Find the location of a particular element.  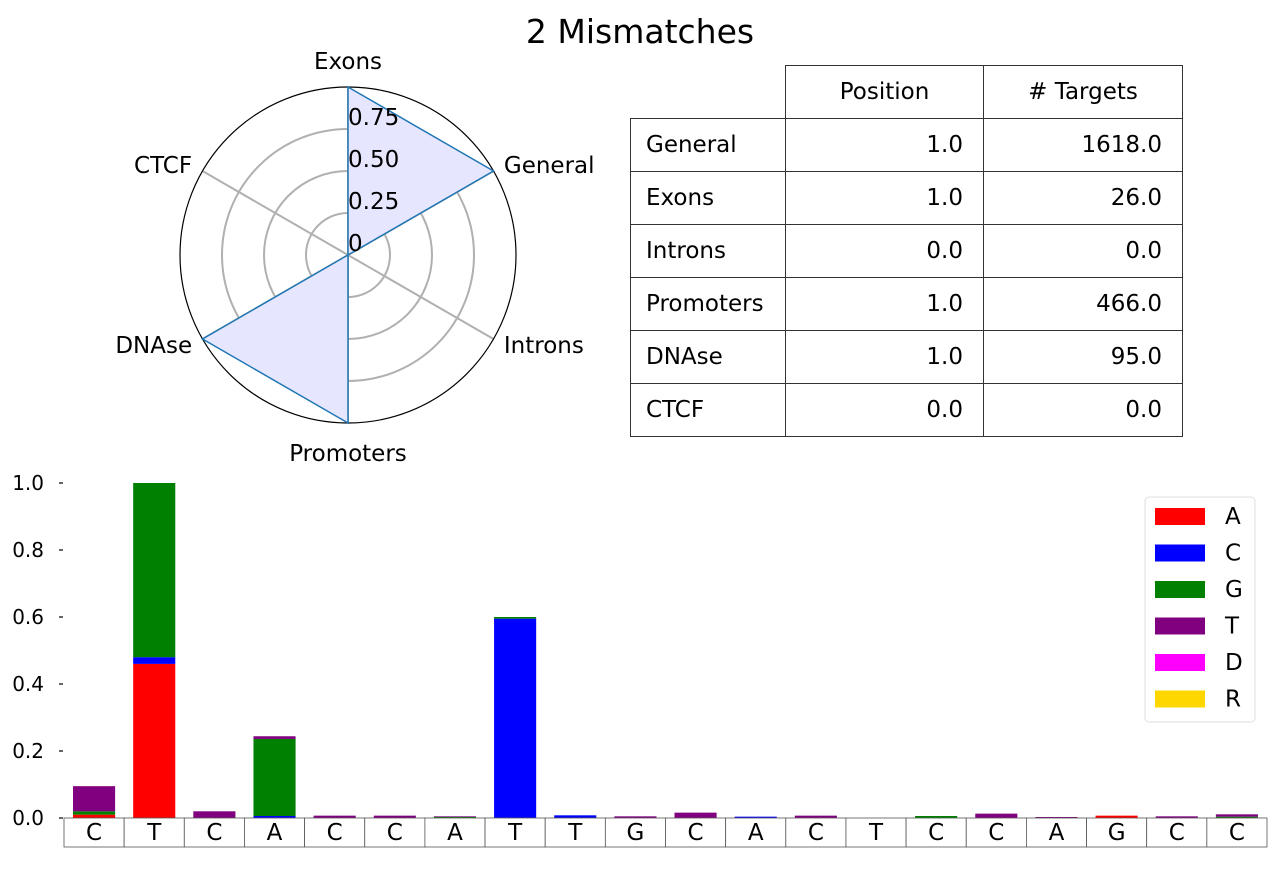

row-label: CTCF is located at coordinates (708, 410).